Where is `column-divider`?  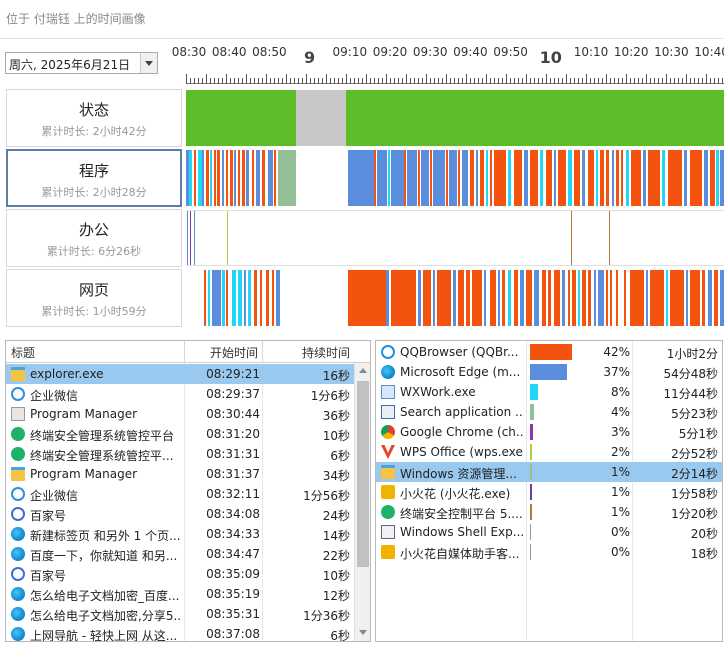 column-divider is located at coordinates (262, 352).